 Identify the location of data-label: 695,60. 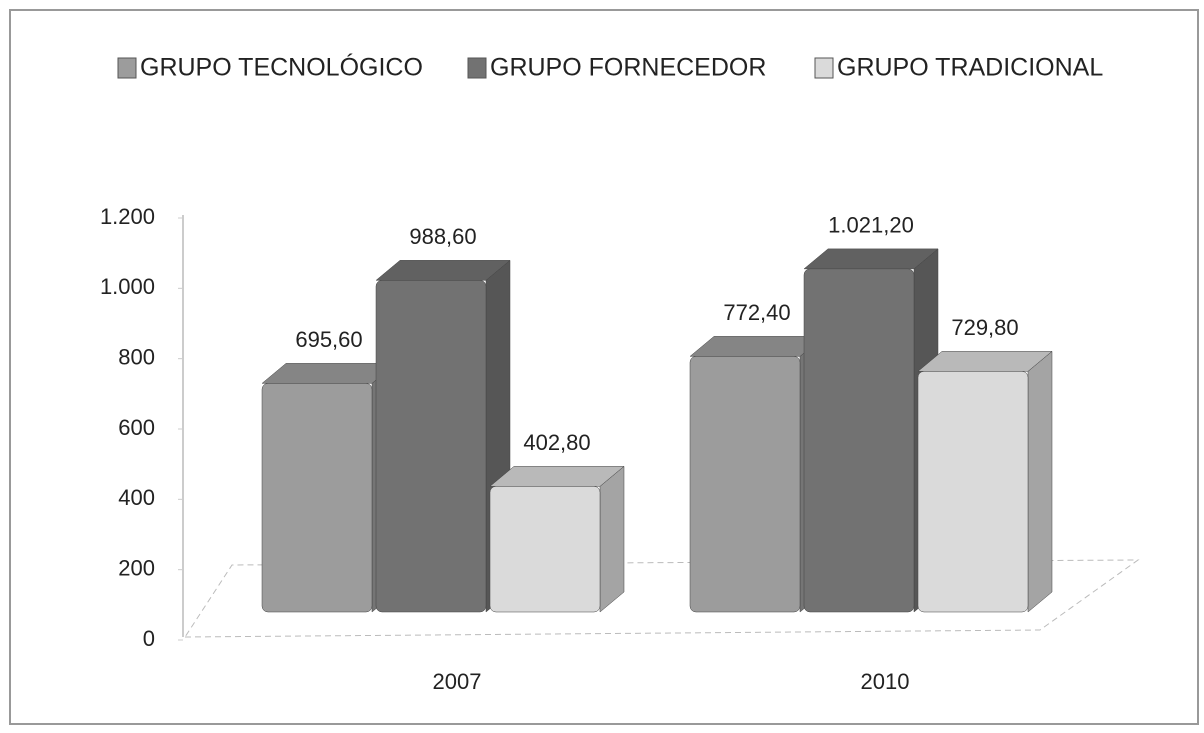
(328, 339).